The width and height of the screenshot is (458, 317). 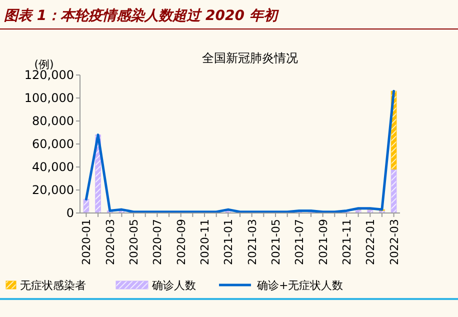 What do you see at coordinates (300, 285) in the screenshot?
I see `legend-label: 确诊+无症状人数` at bounding box center [300, 285].